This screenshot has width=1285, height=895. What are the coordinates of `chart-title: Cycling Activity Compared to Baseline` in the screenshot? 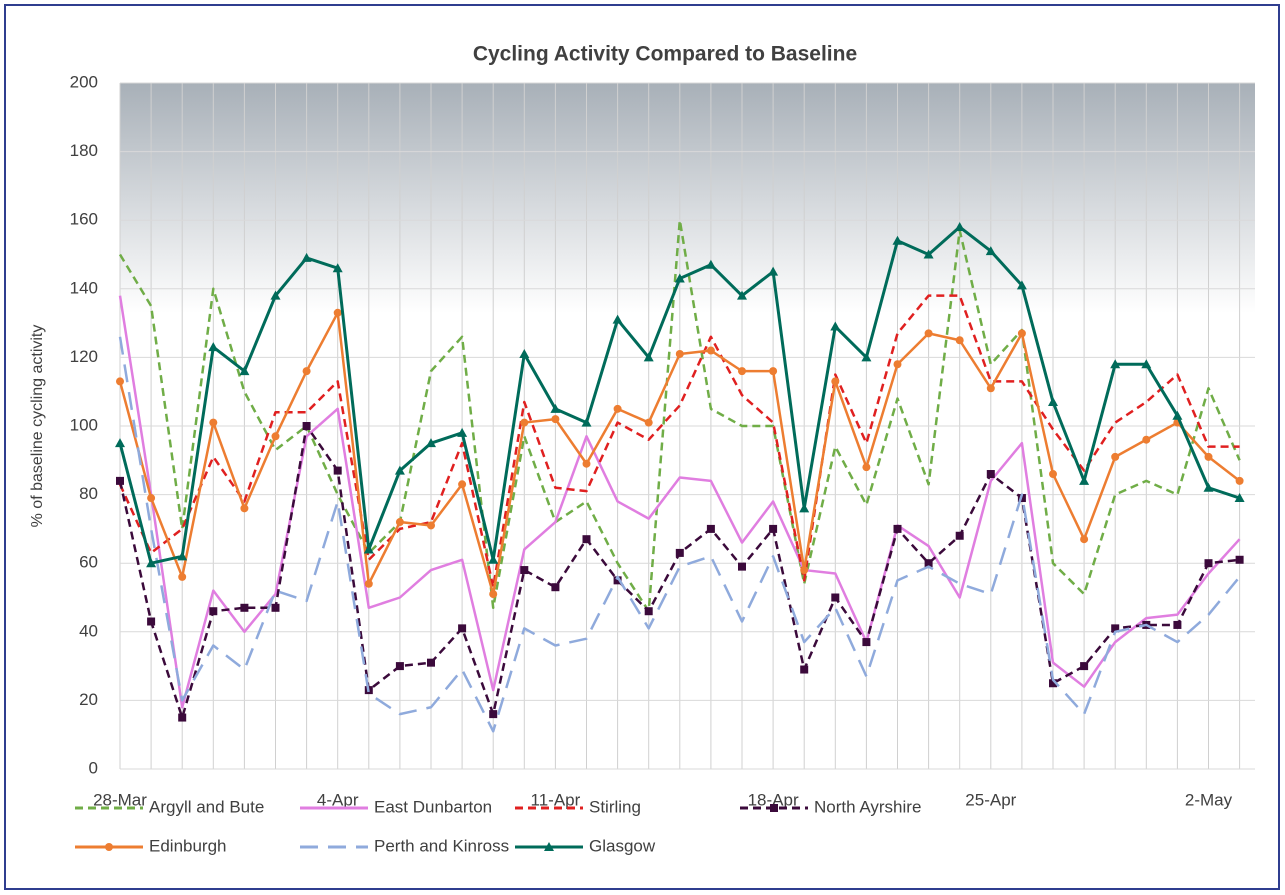 It's located at (665, 54).